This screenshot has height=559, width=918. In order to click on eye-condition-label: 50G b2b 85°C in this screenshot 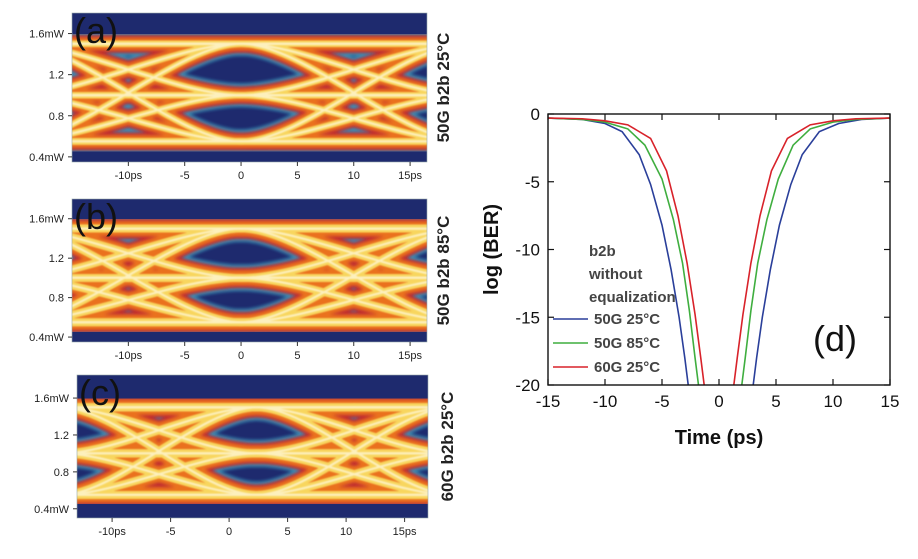, I will do `click(443, 271)`.